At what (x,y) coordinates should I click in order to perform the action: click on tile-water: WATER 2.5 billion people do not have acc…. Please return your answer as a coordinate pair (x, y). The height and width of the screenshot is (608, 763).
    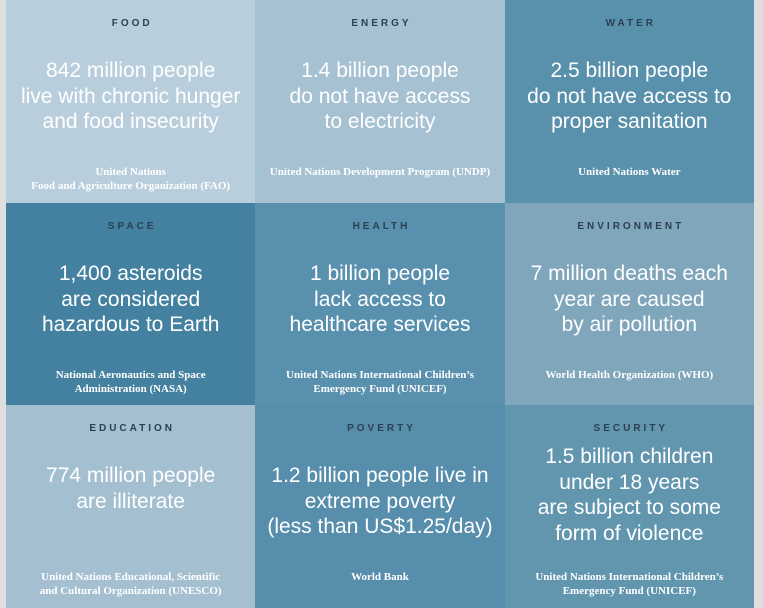
    Looking at the image, I should click on (629, 101).